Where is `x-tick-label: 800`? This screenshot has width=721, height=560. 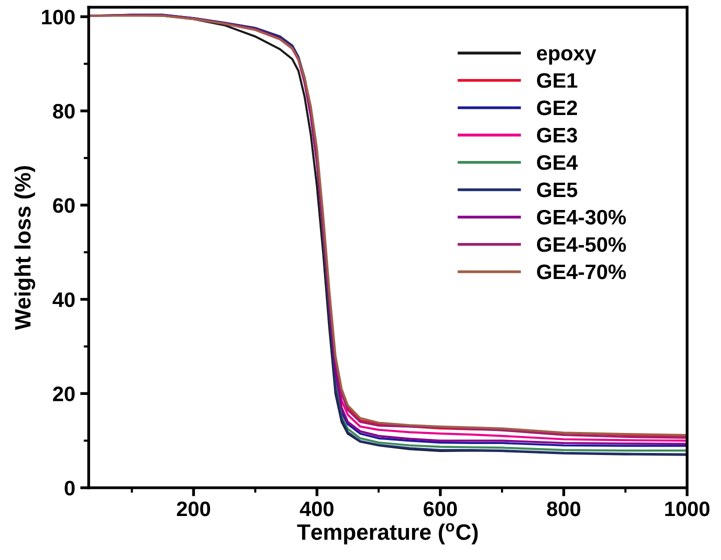
x-tick-label: 800 is located at coordinates (563, 509).